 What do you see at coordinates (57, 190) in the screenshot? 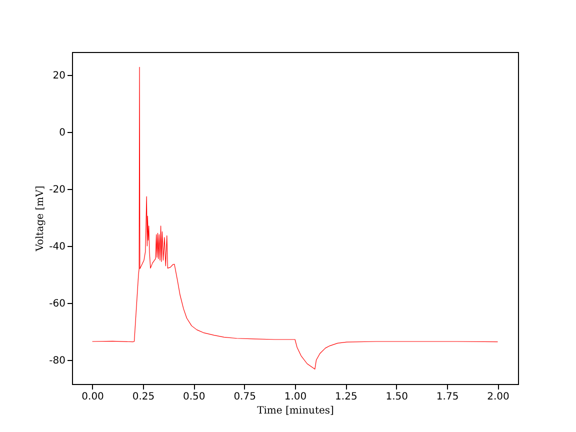
I see `y-tick-label: -20` at bounding box center [57, 190].